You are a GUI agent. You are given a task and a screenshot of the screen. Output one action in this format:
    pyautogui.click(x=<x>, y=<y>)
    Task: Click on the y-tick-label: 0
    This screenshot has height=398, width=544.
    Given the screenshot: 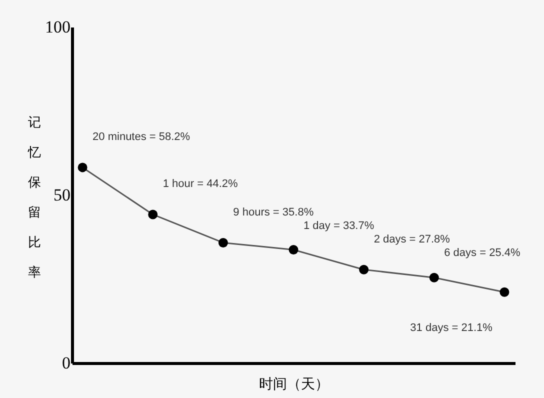 What is the action you would take?
    pyautogui.click(x=66, y=363)
    